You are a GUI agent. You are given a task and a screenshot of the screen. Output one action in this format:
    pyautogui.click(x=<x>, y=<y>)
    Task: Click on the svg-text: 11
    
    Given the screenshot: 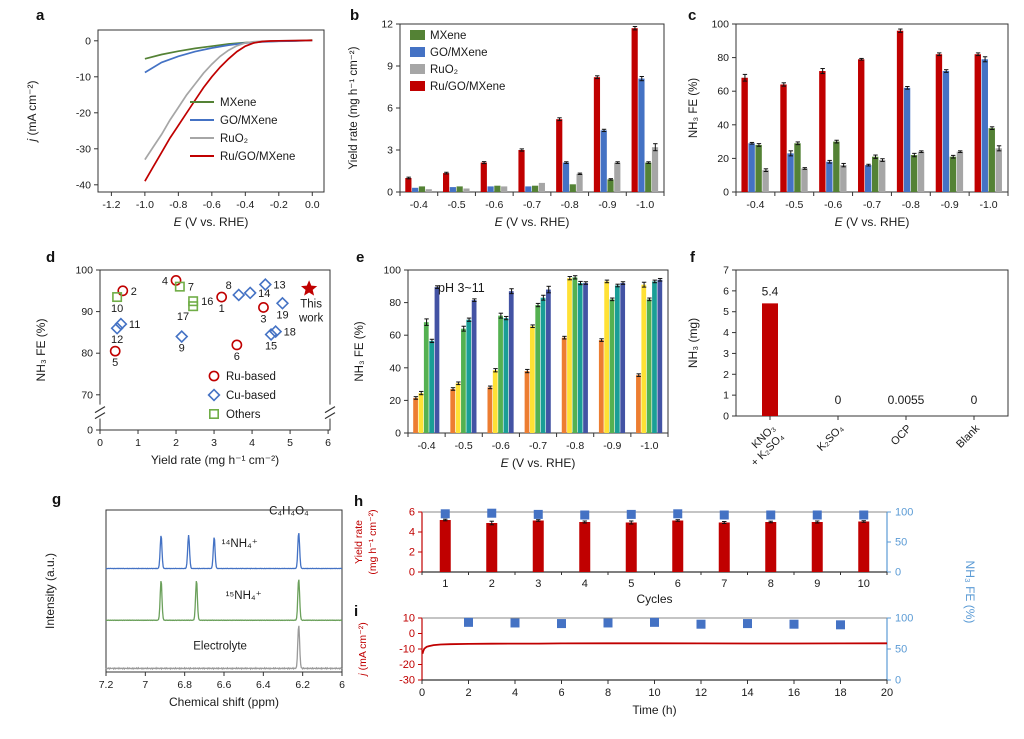 What is the action you would take?
    pyautogui.click(x=134, y=325)
    